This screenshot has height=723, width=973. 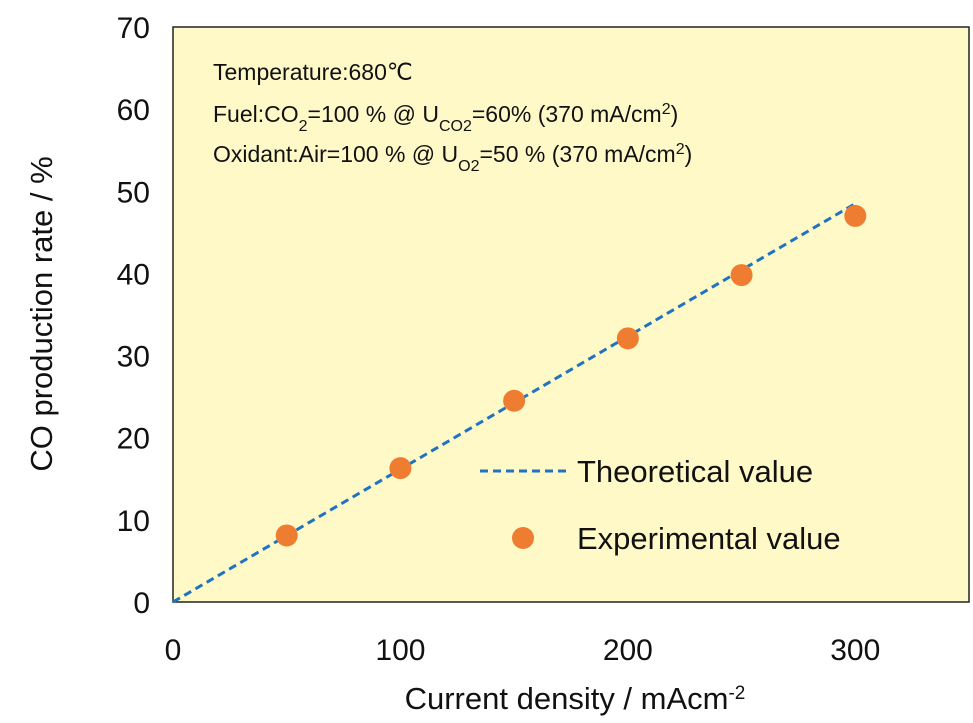 What do you see at coordinates (660, 505) in the screenshot?
I see `legend: Theoretical value Experimental value` at bounding box center [660, 505].